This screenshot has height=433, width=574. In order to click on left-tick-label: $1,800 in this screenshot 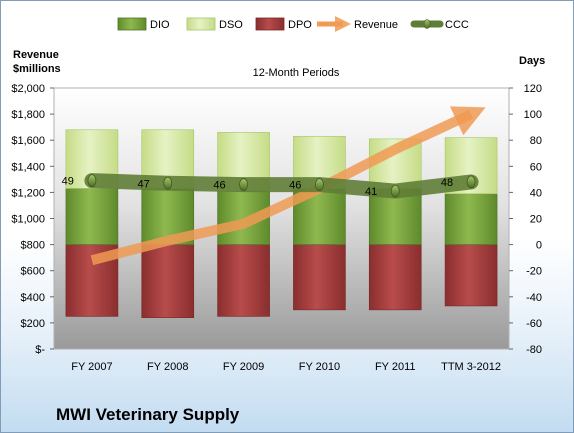, I will do `click(28, 115)`.